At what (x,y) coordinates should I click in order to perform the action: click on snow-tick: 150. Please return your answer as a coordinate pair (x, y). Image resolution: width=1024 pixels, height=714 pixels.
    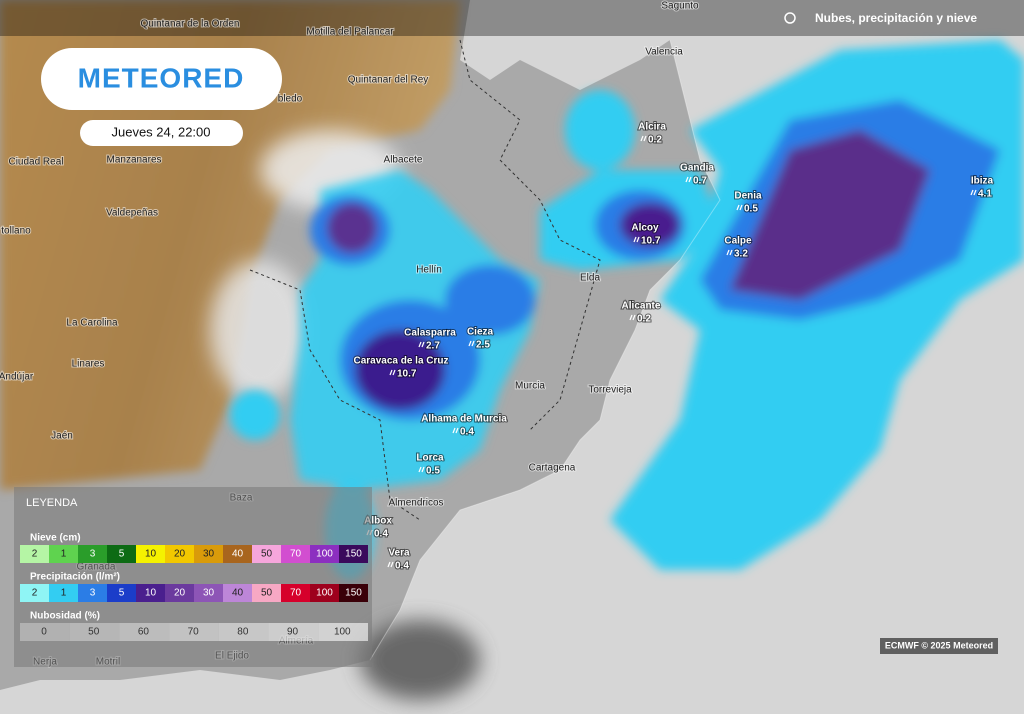
    Looking at the image, I should click on (353, 554).